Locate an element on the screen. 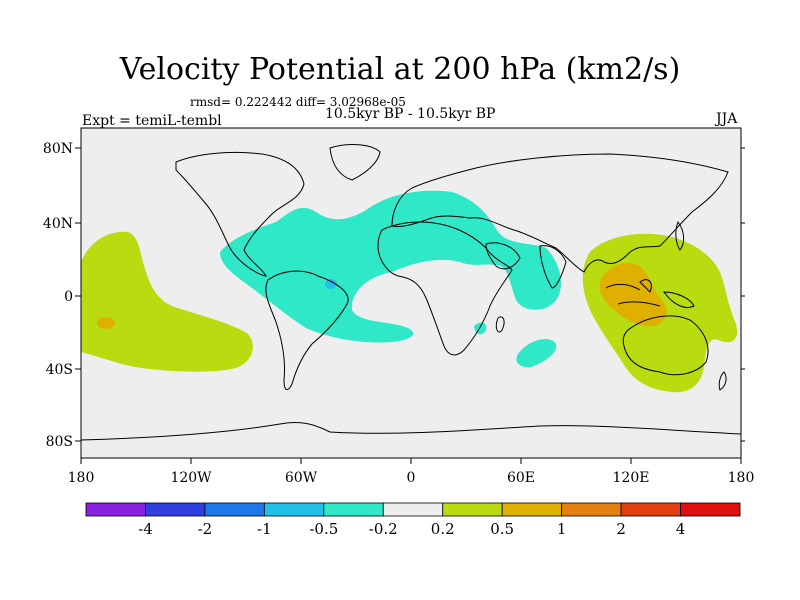 The height and width of the screenshot is (600, 800). neg-core-amazon is located at coordinates (331, 284).